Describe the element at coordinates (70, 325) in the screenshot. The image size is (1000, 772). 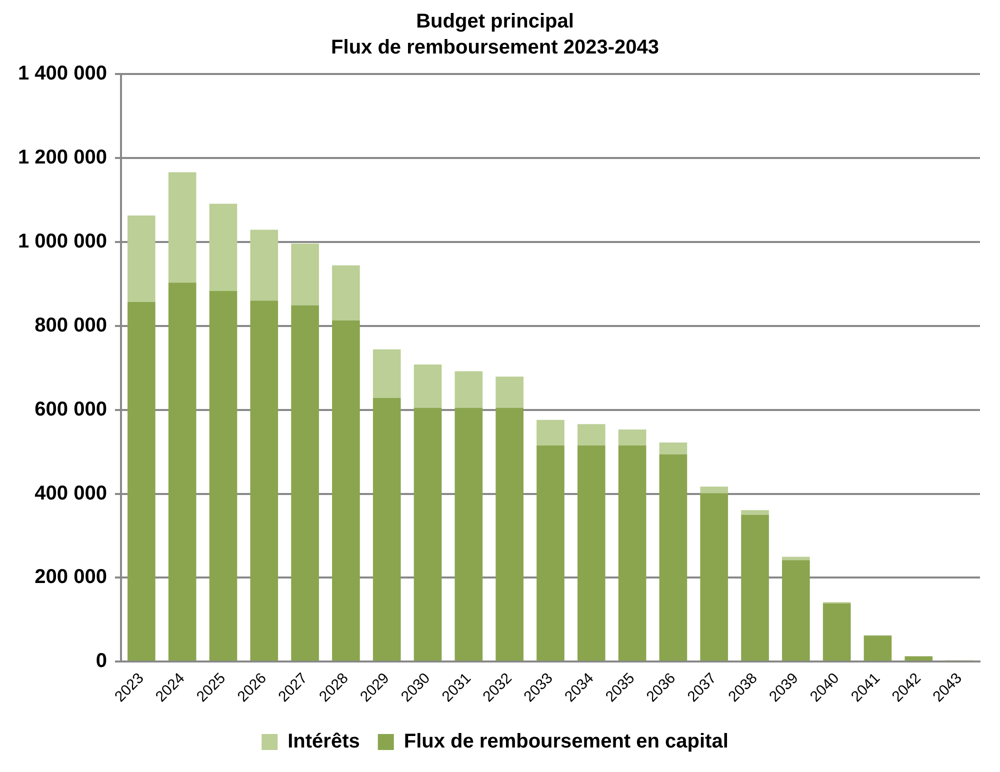
I see `y-tick-label: 800 000` at that location.